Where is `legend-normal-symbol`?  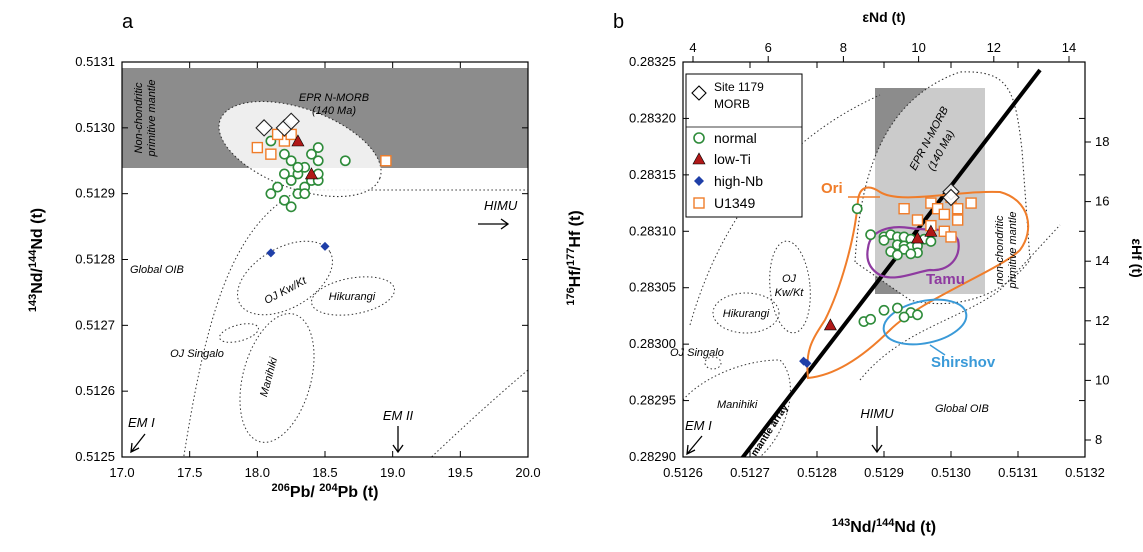
legend-normal-symbol is located at coordinates (699, 138).